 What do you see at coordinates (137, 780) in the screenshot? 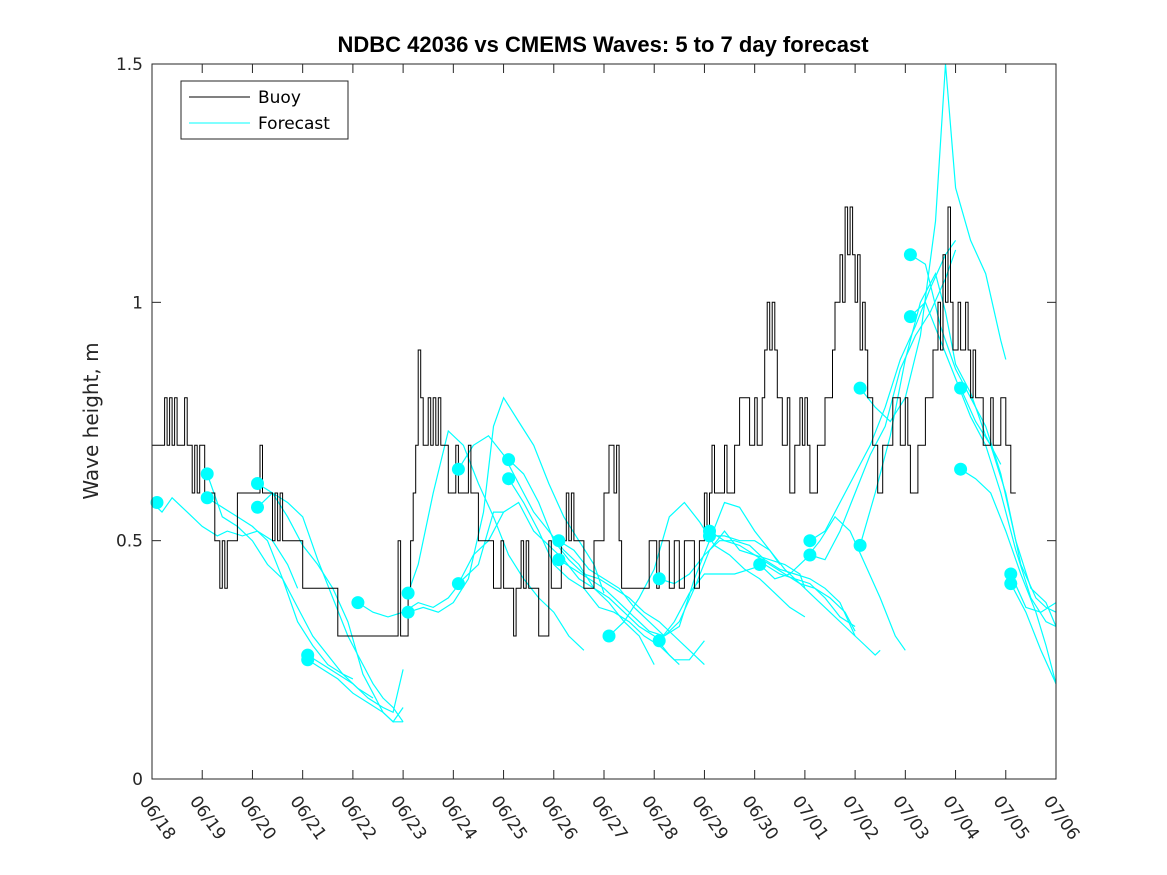
I see `y-tick-label-0: 0` at bounding box center [137, 780].